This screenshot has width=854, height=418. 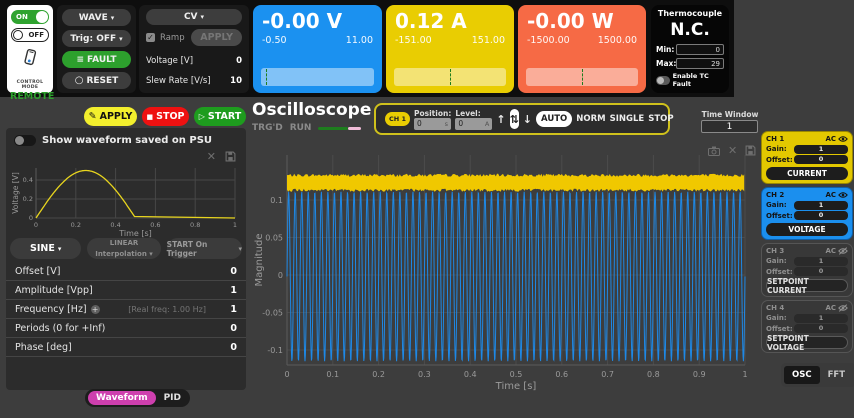 What do you see at coordinates (124, 248) in the screenshot?
I see `interpolation-dropdown: LINEAR Interpolation ▾` at bounding box center [124, 248].